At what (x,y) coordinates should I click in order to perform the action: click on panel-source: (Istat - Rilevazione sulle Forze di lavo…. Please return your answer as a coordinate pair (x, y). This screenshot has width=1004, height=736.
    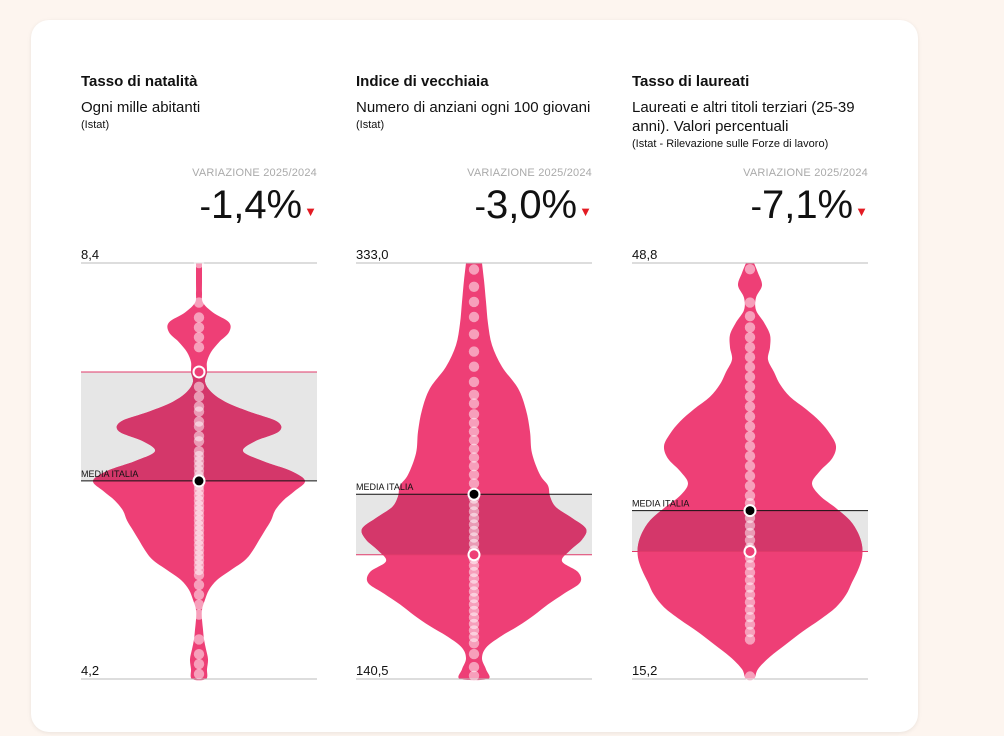
    Looking at the image, I should click on (730, 144).